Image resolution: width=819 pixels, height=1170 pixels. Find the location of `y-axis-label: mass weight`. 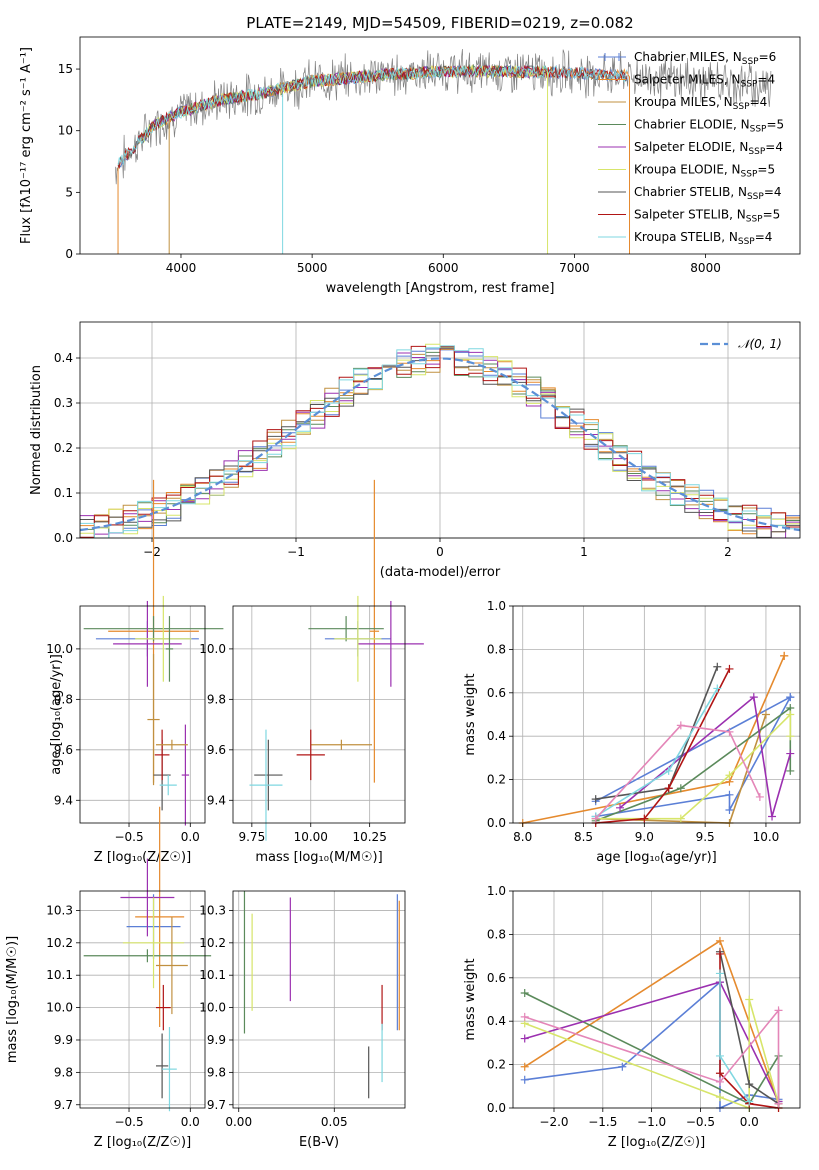

y-axis-label: mass weight is located at coordinates (470, 999).